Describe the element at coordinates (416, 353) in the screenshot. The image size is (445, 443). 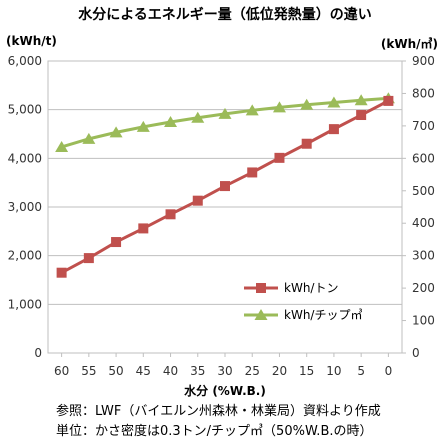
I see `right-tick-label: 0` at that location.